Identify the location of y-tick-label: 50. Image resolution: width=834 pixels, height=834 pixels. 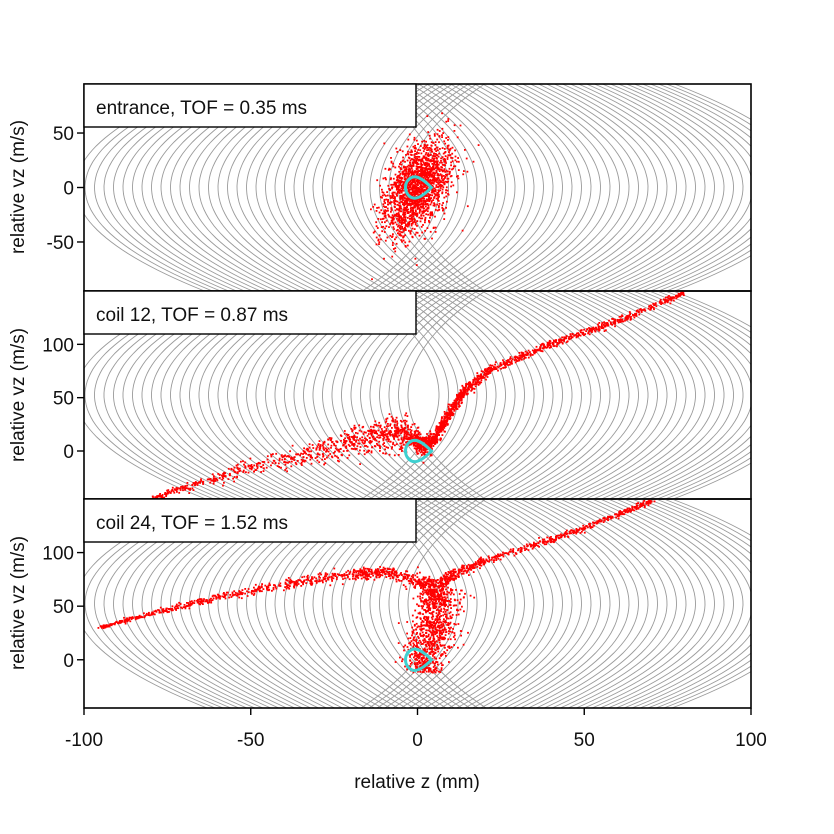
(63, 399).